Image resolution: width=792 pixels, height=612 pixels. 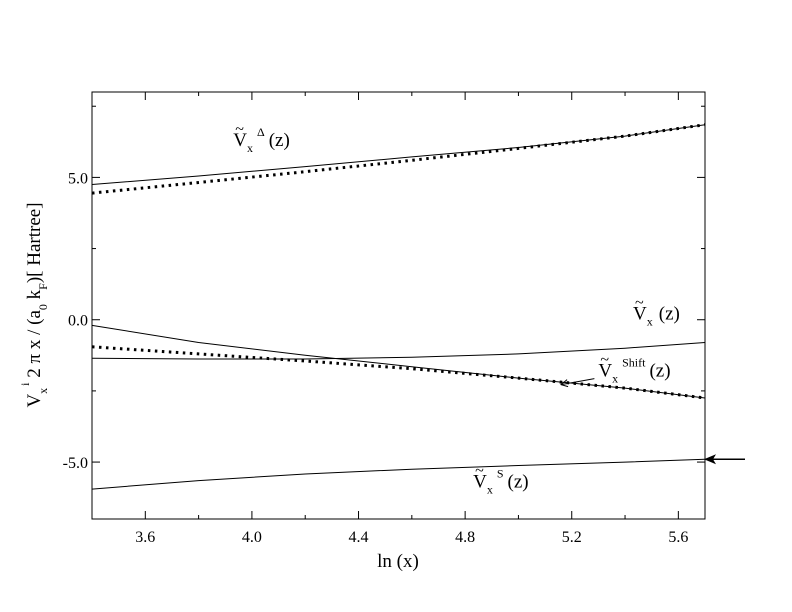 I want to click on ann-delta-label: VxΔ (z), so click(x=261, y=140).